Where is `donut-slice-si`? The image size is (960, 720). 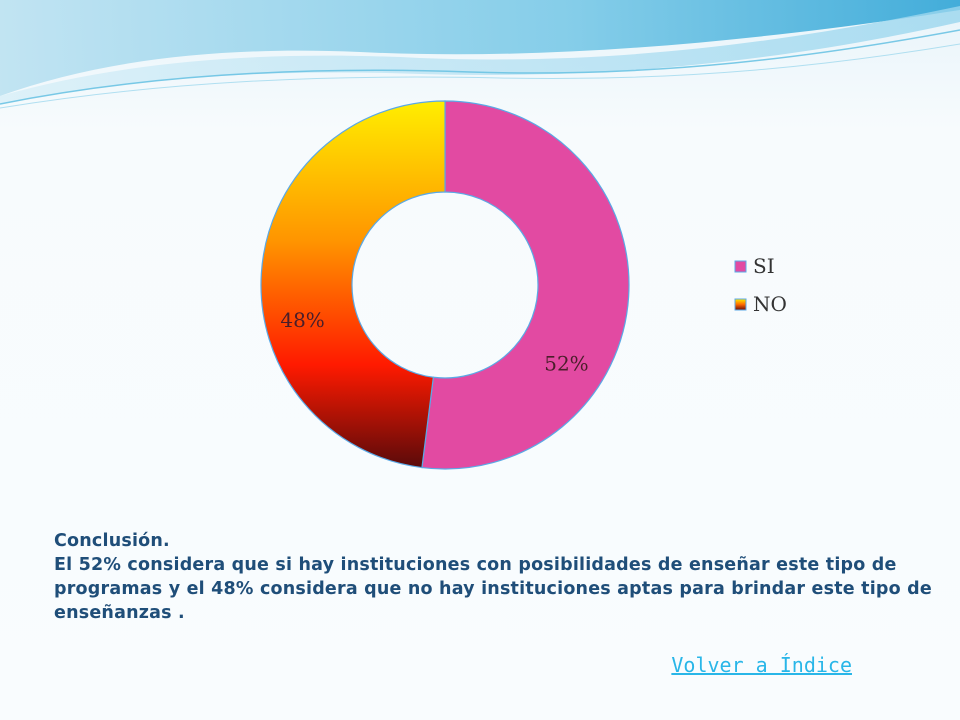
donut-slice-si is located at coordinates (525, 285).